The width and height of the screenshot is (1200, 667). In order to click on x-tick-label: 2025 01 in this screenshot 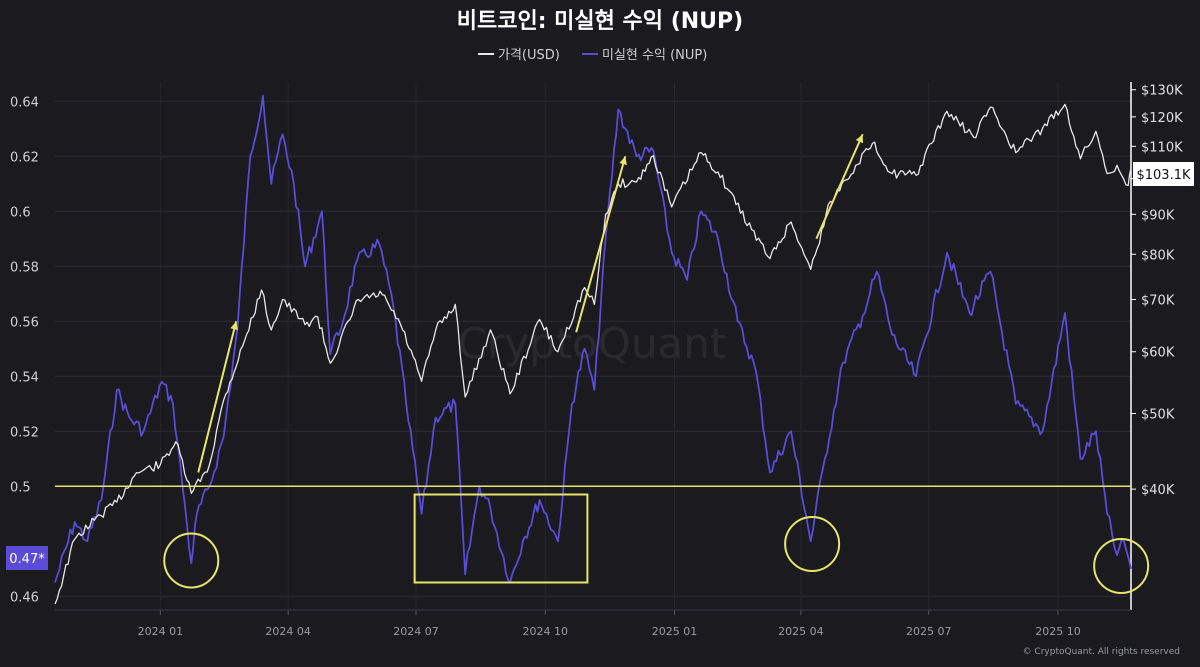, I will do `click(675, 631)`.